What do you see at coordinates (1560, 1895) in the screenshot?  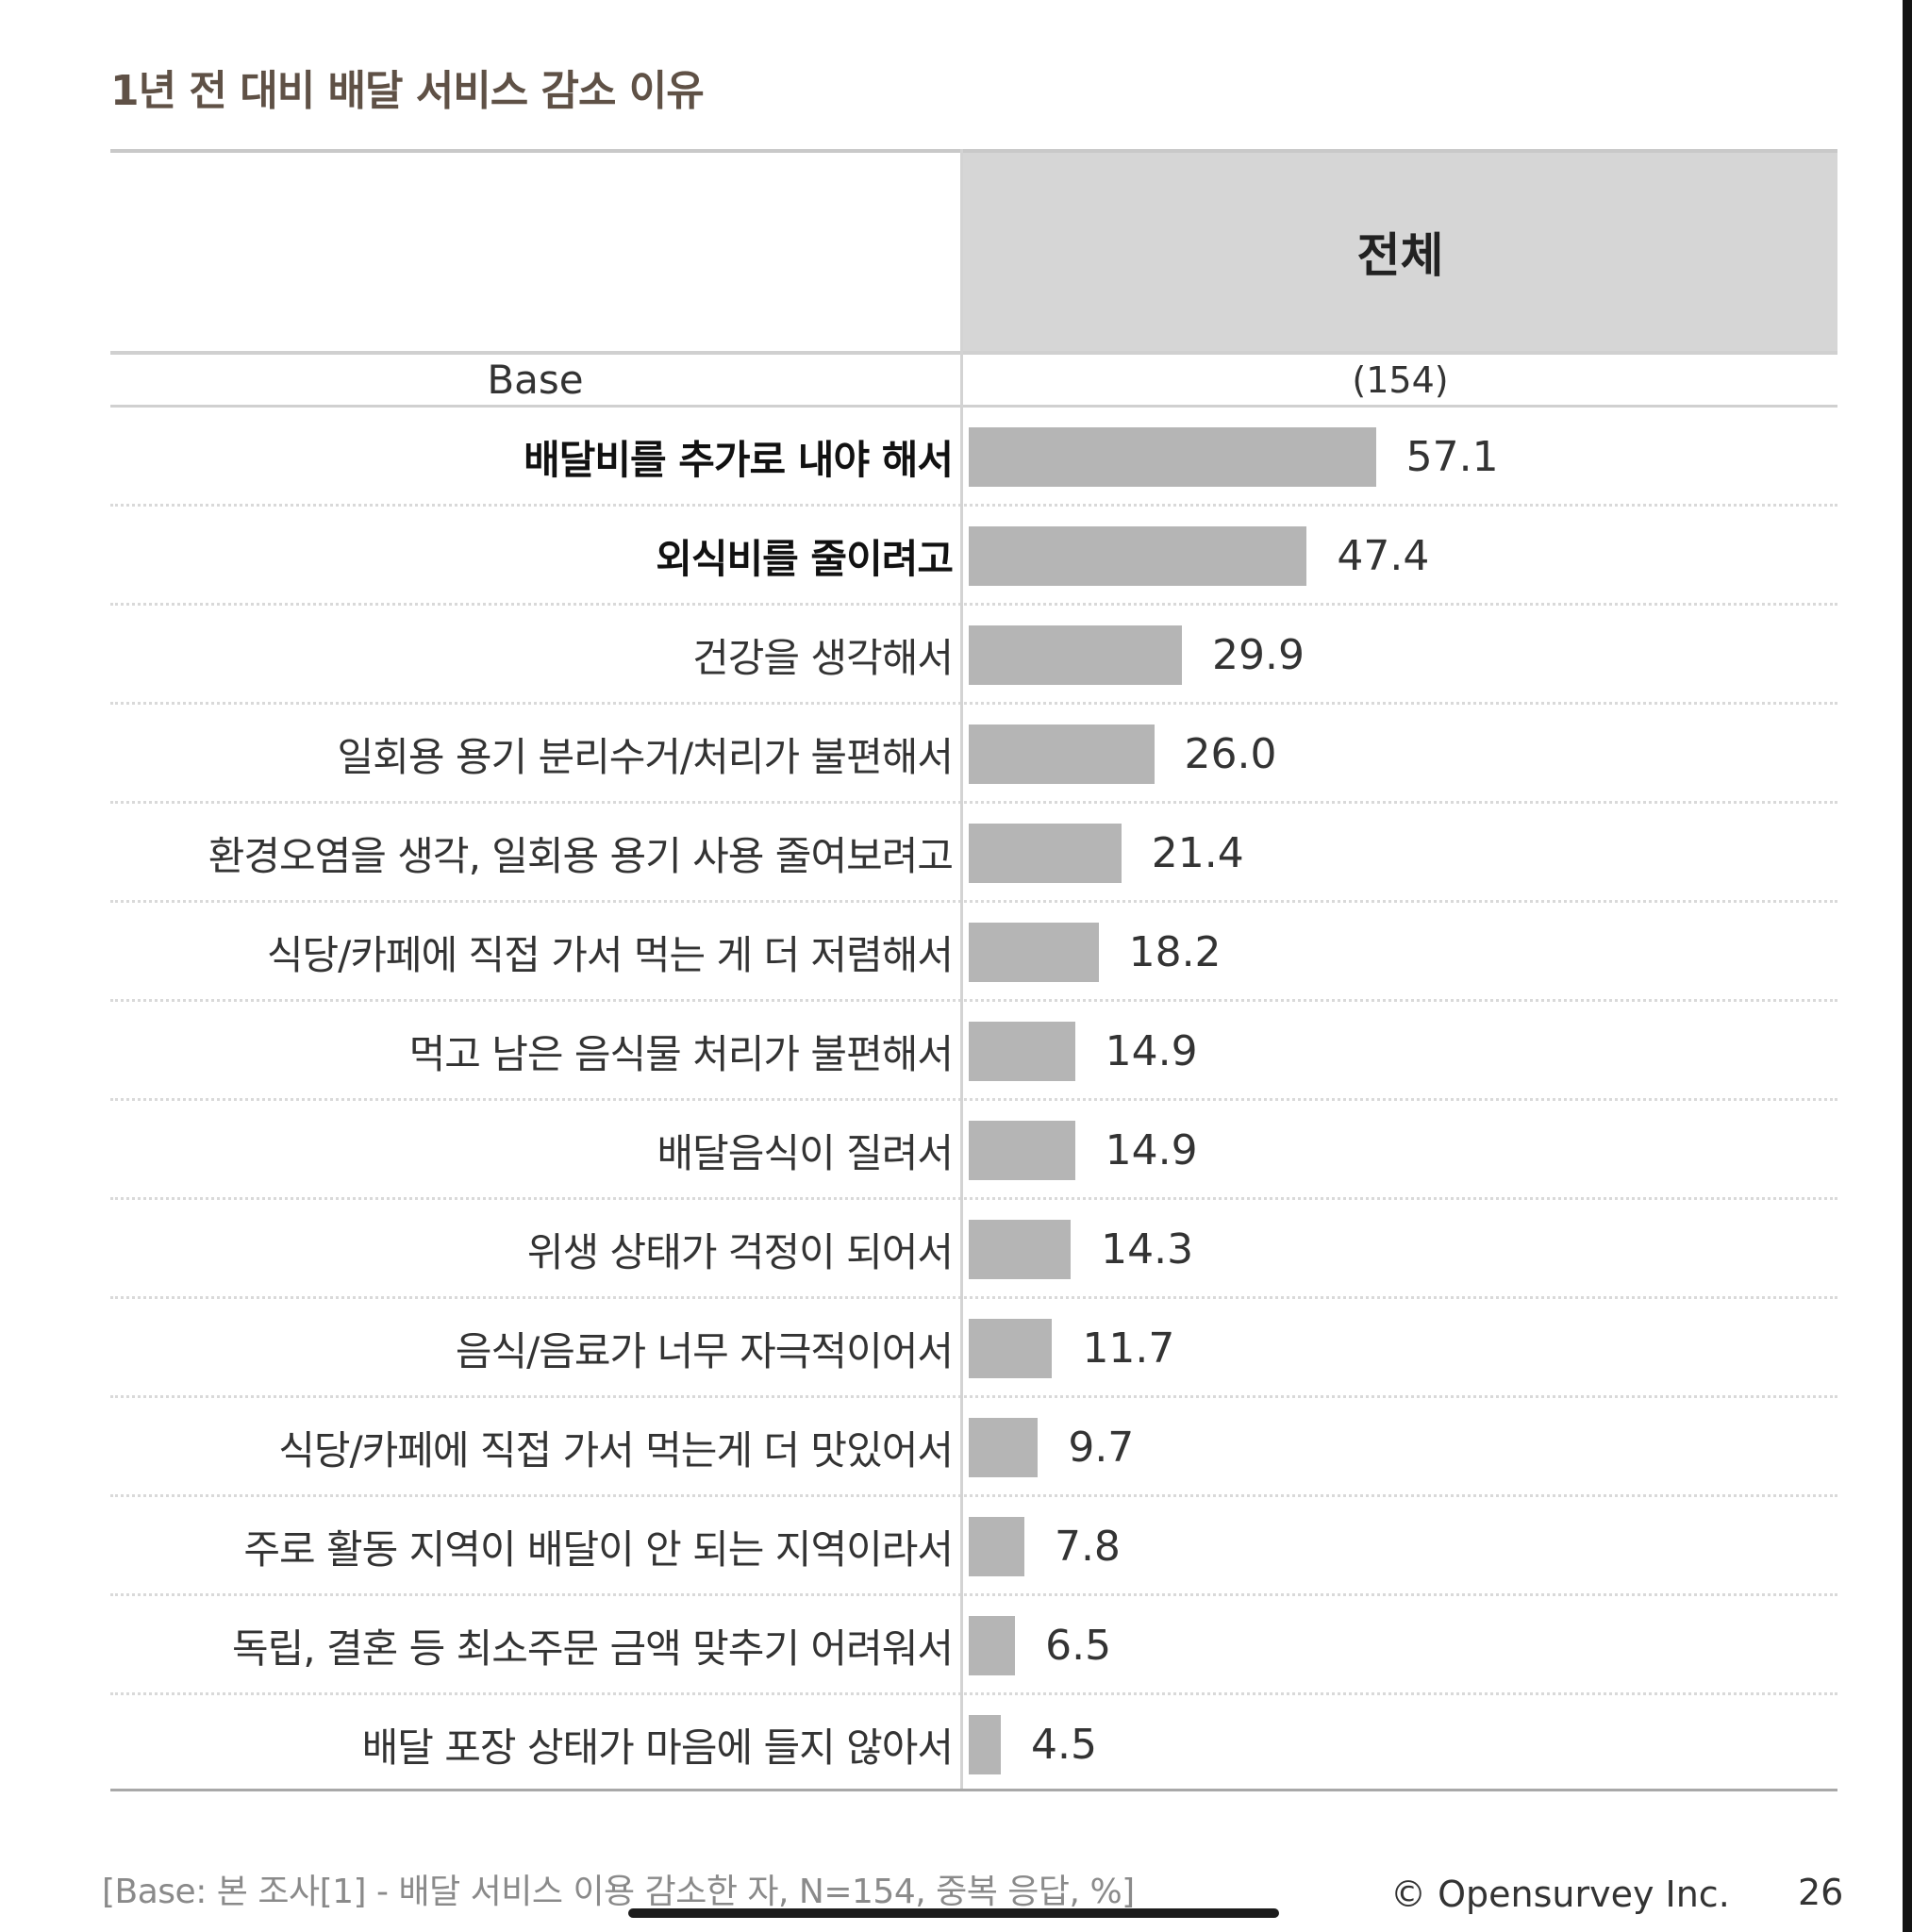 I see `copyright: © Opensurvey Inc.` at bounding box center [1560, 1895].